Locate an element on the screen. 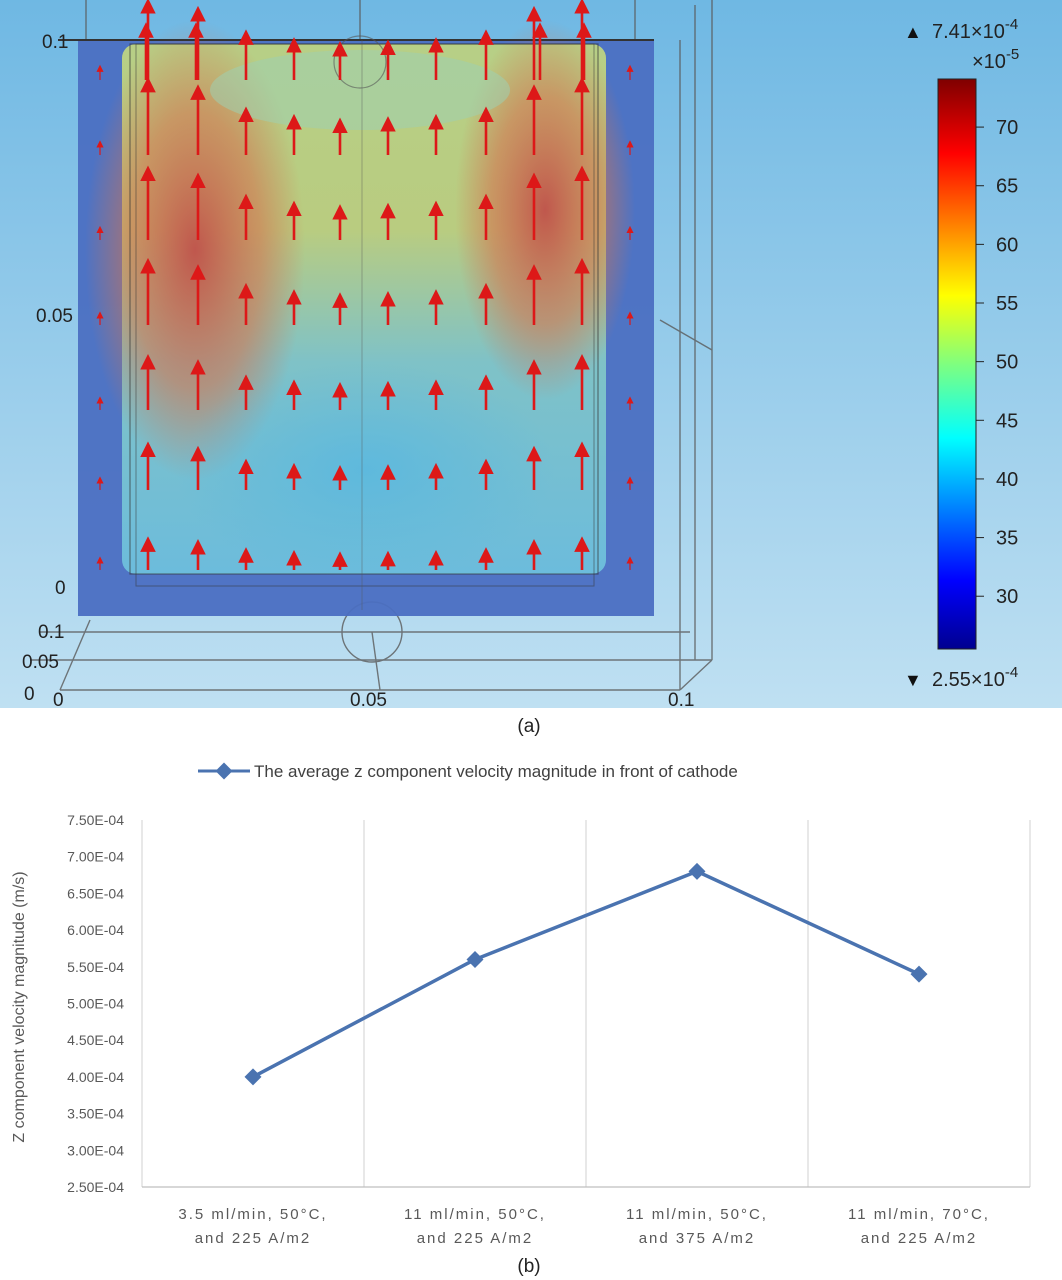  svg-text: 2.55×10⁻⁴ is located at coordinates (975, 677).